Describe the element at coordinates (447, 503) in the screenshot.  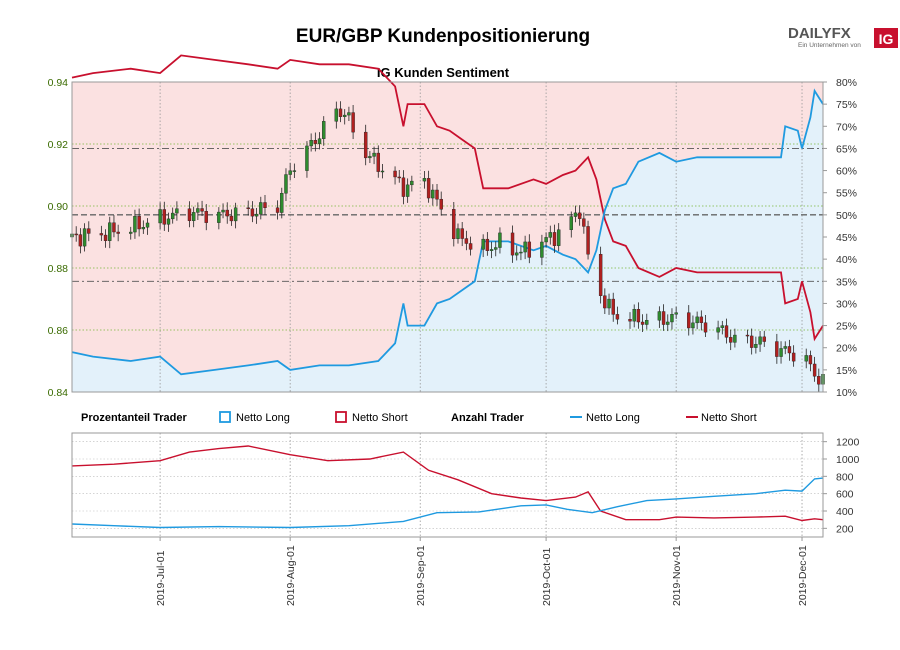
I see `net-long-count-line` at that location.